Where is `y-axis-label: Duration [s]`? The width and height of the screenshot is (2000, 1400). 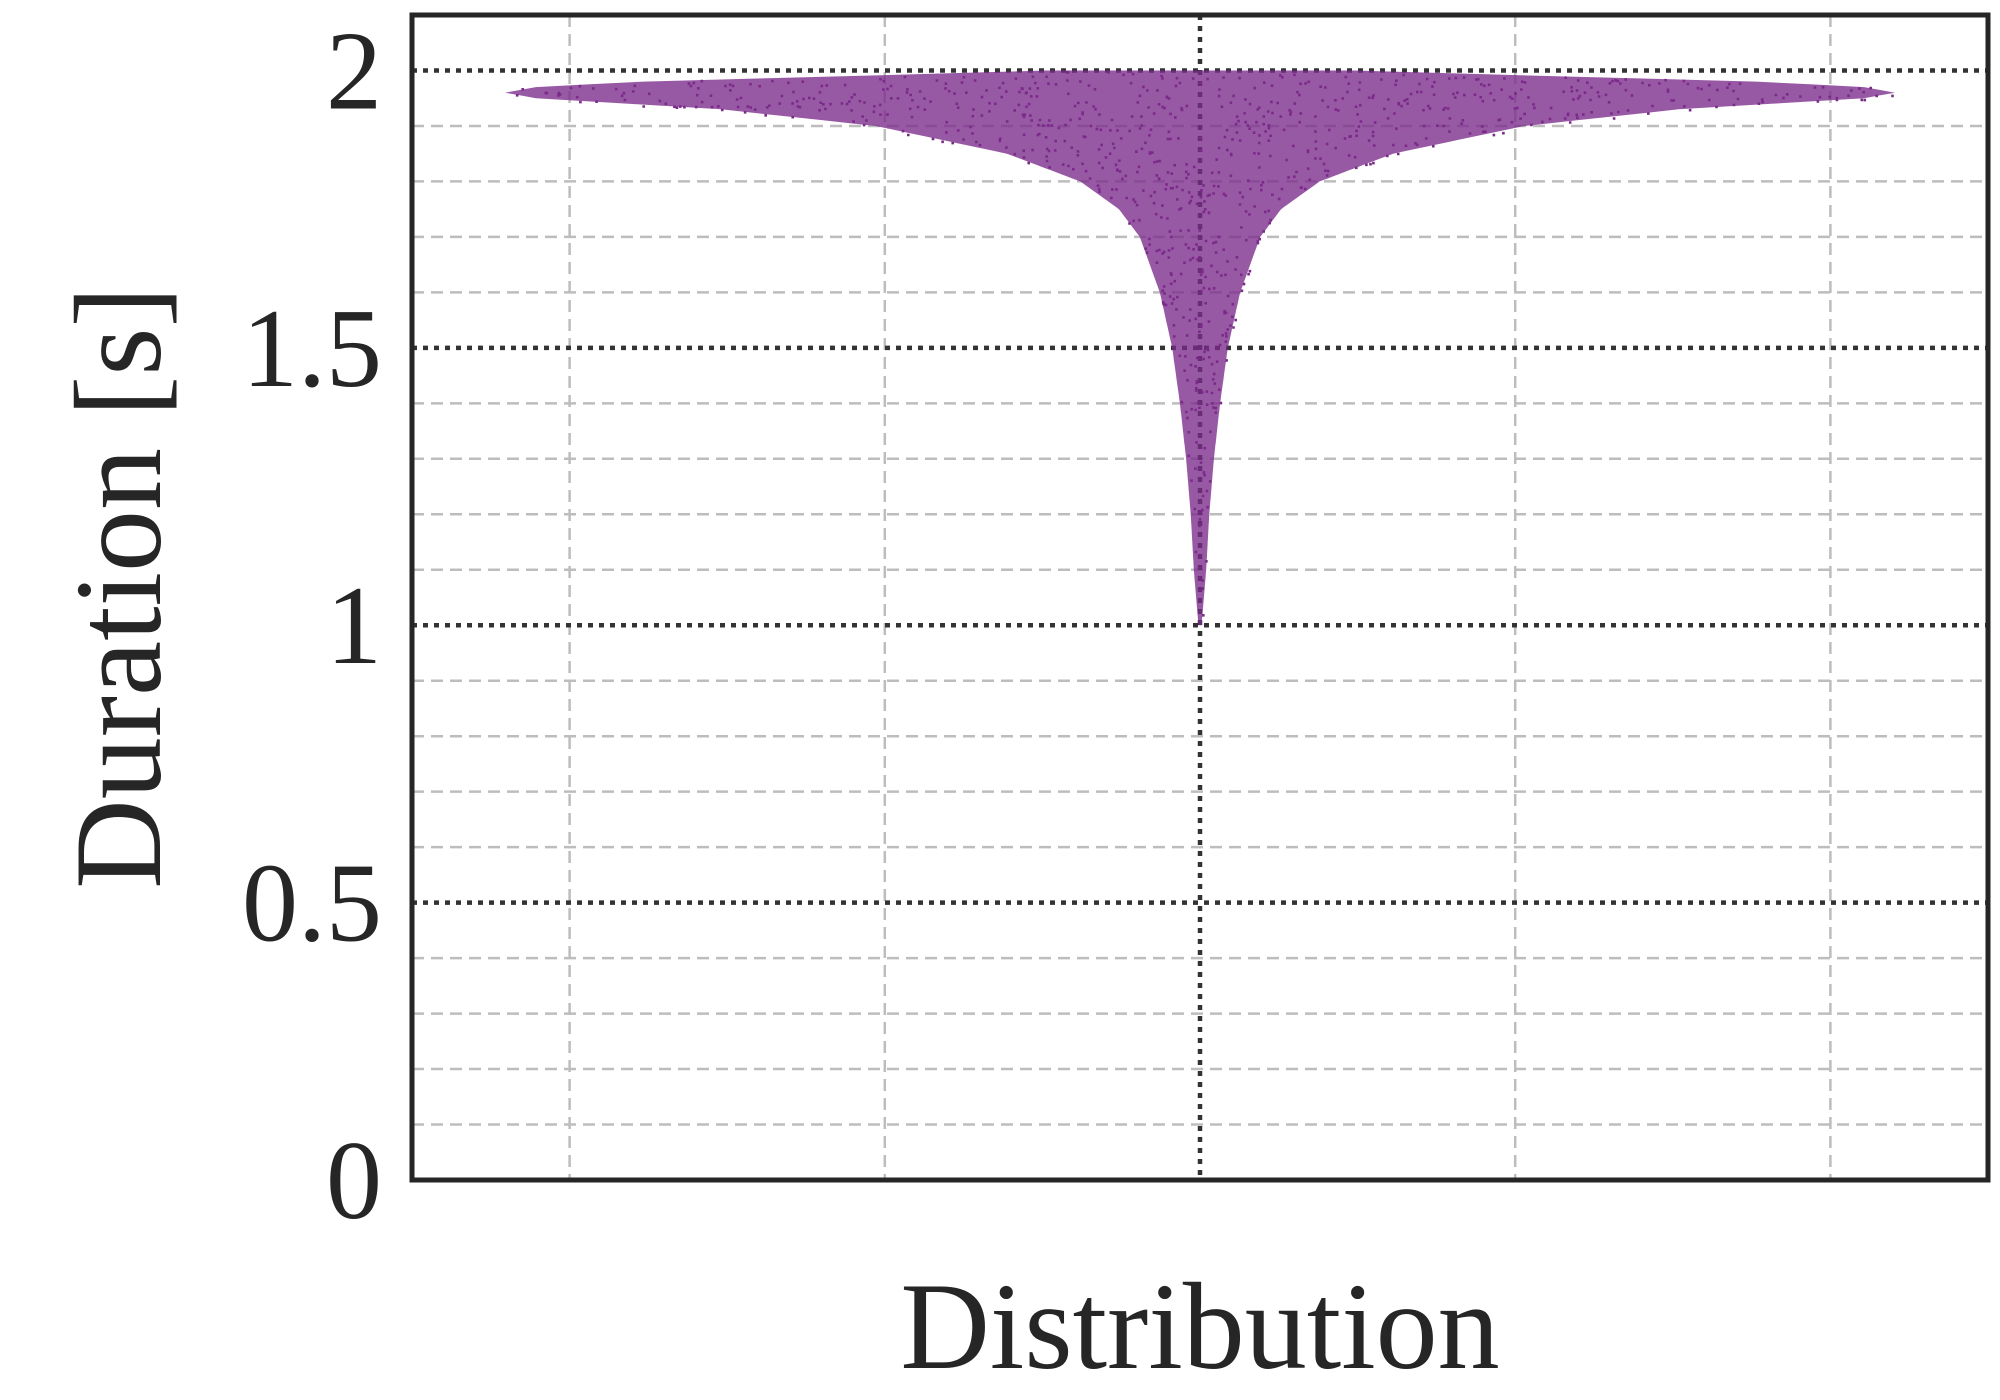 y-axis-label: Duration [s] is located at coordinates (118, 587).